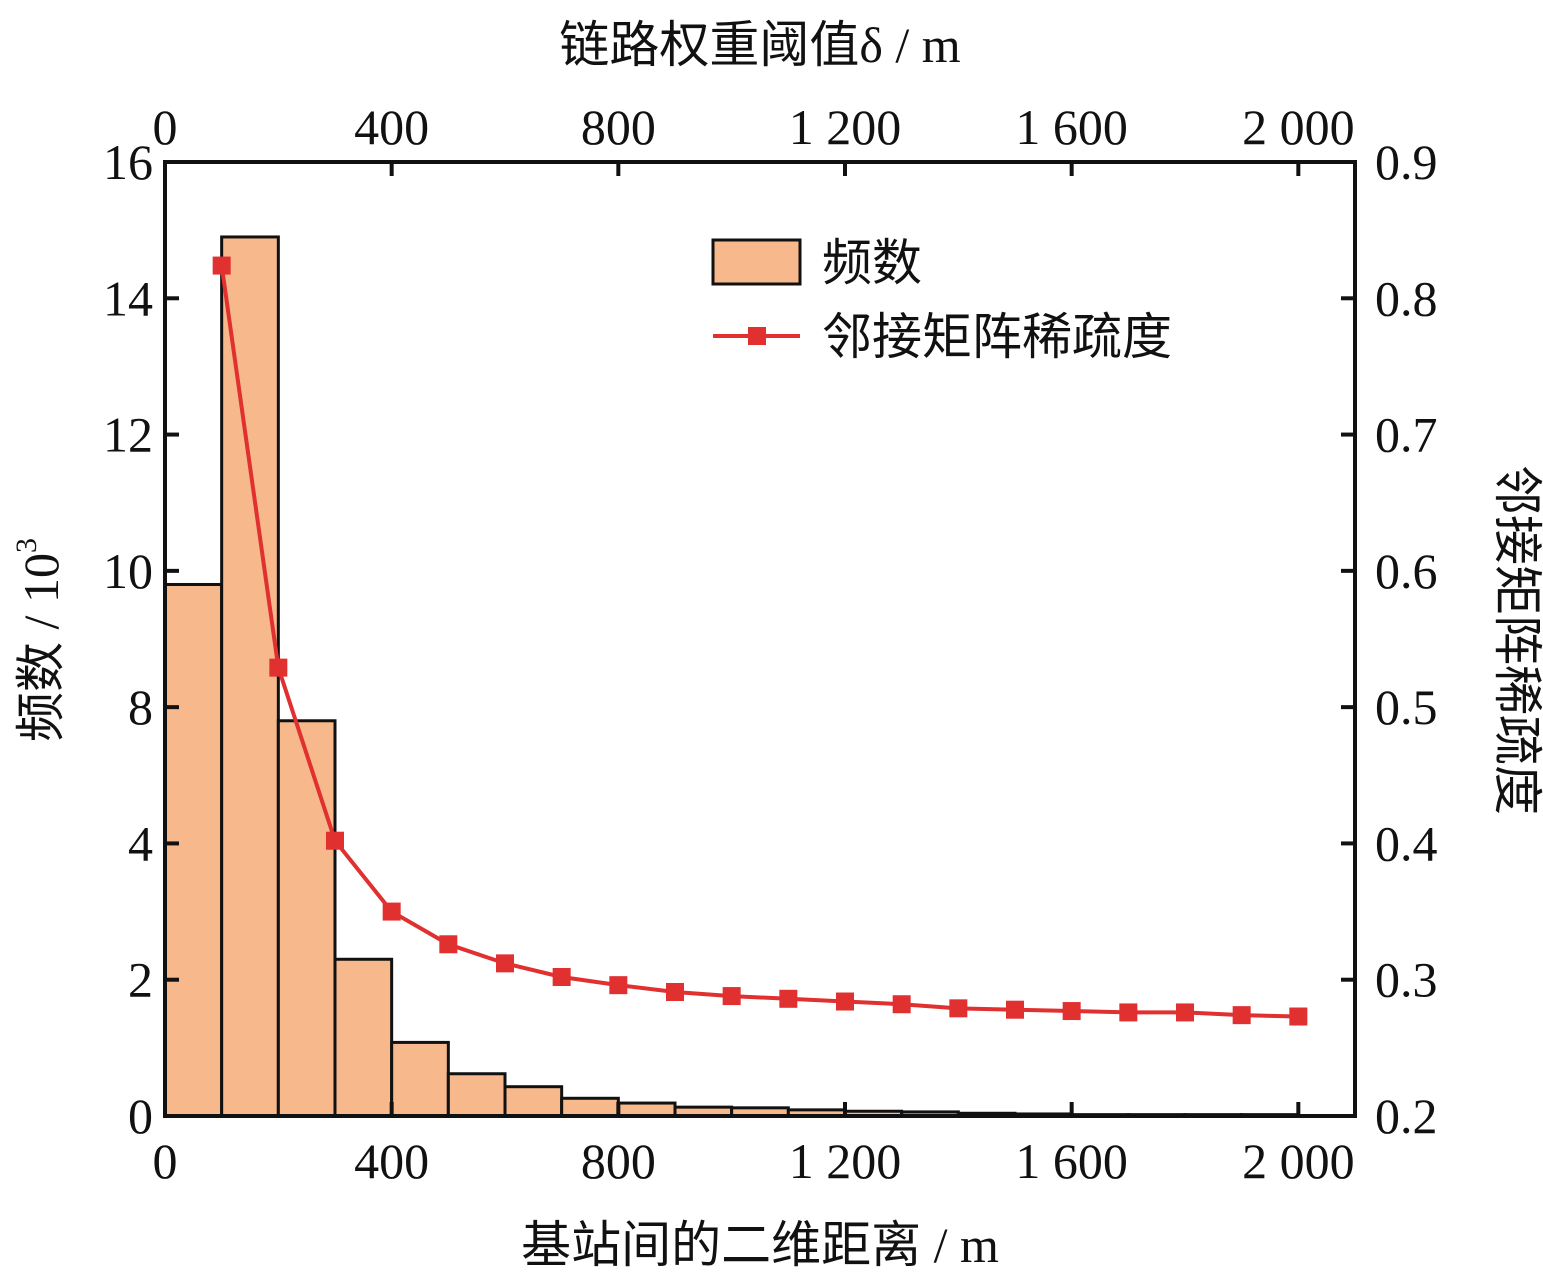 The width and height of the screenshot is (1543, 1275). I want to click on y-tick-label: 14, so click(128, 298).